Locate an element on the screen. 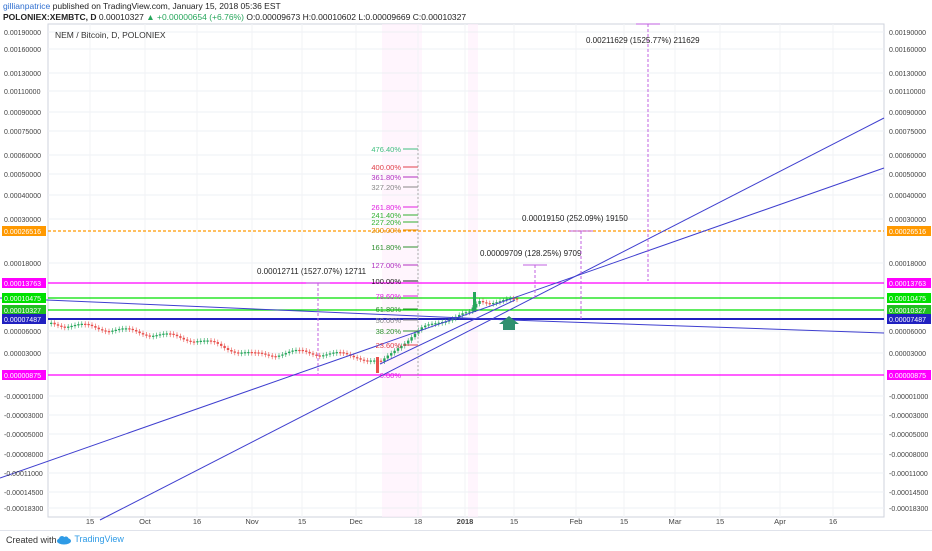 This screenshot has width=932, height=551. x-axis-tick-label: 16 is located at coordinates (197, 521).